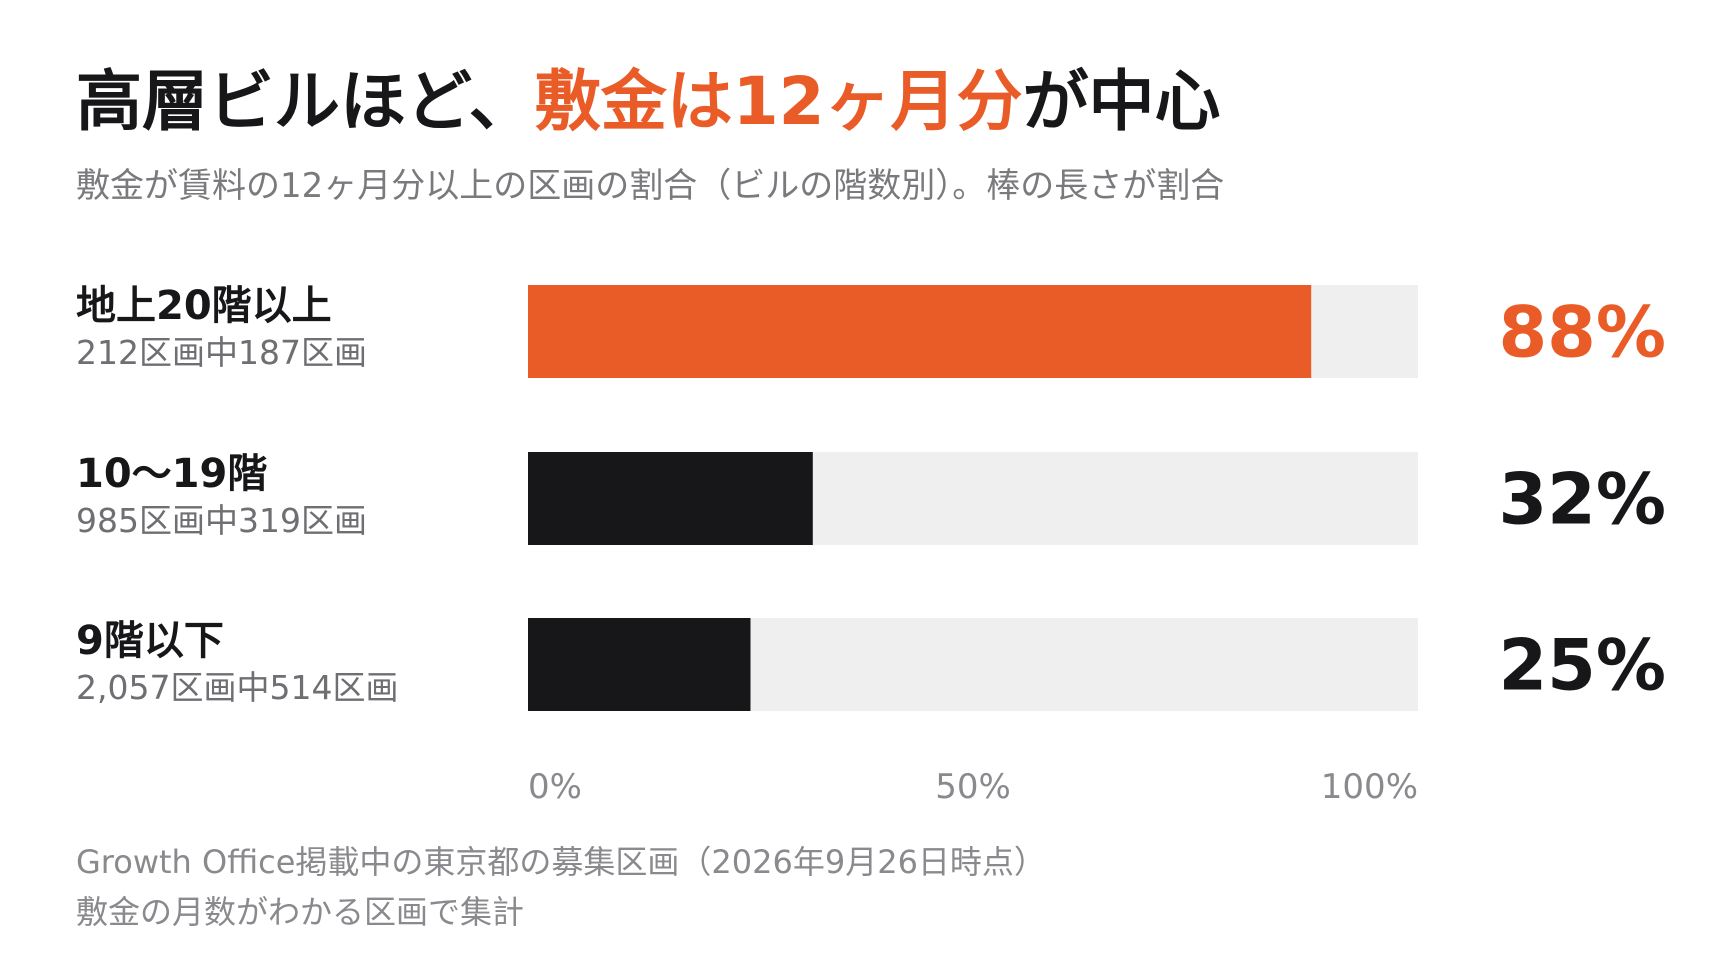  What do you see at coordinates (150, 641) in the screenshot?
I see `row-category-label: 9階以下` at bounding box center [150, 641].